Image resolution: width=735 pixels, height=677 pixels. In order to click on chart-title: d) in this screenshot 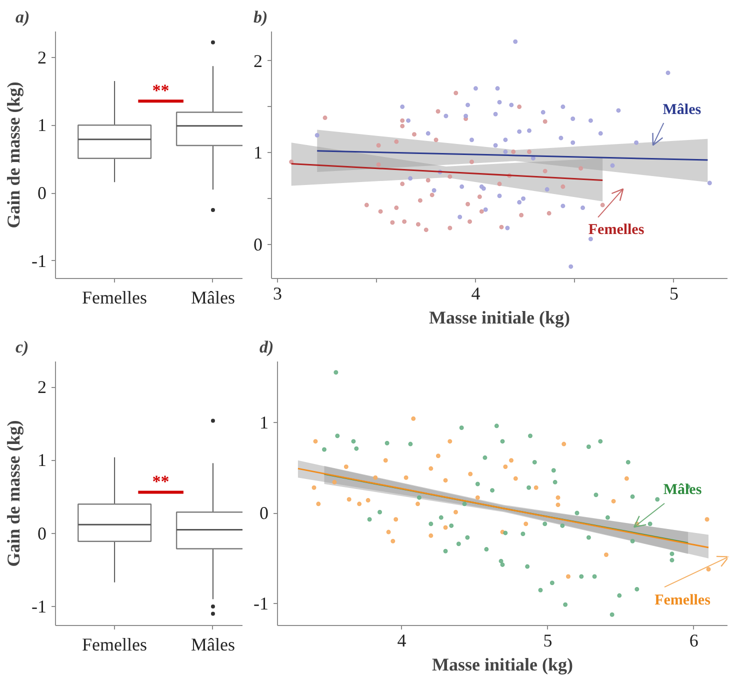, I will do `click(267, 347)`.